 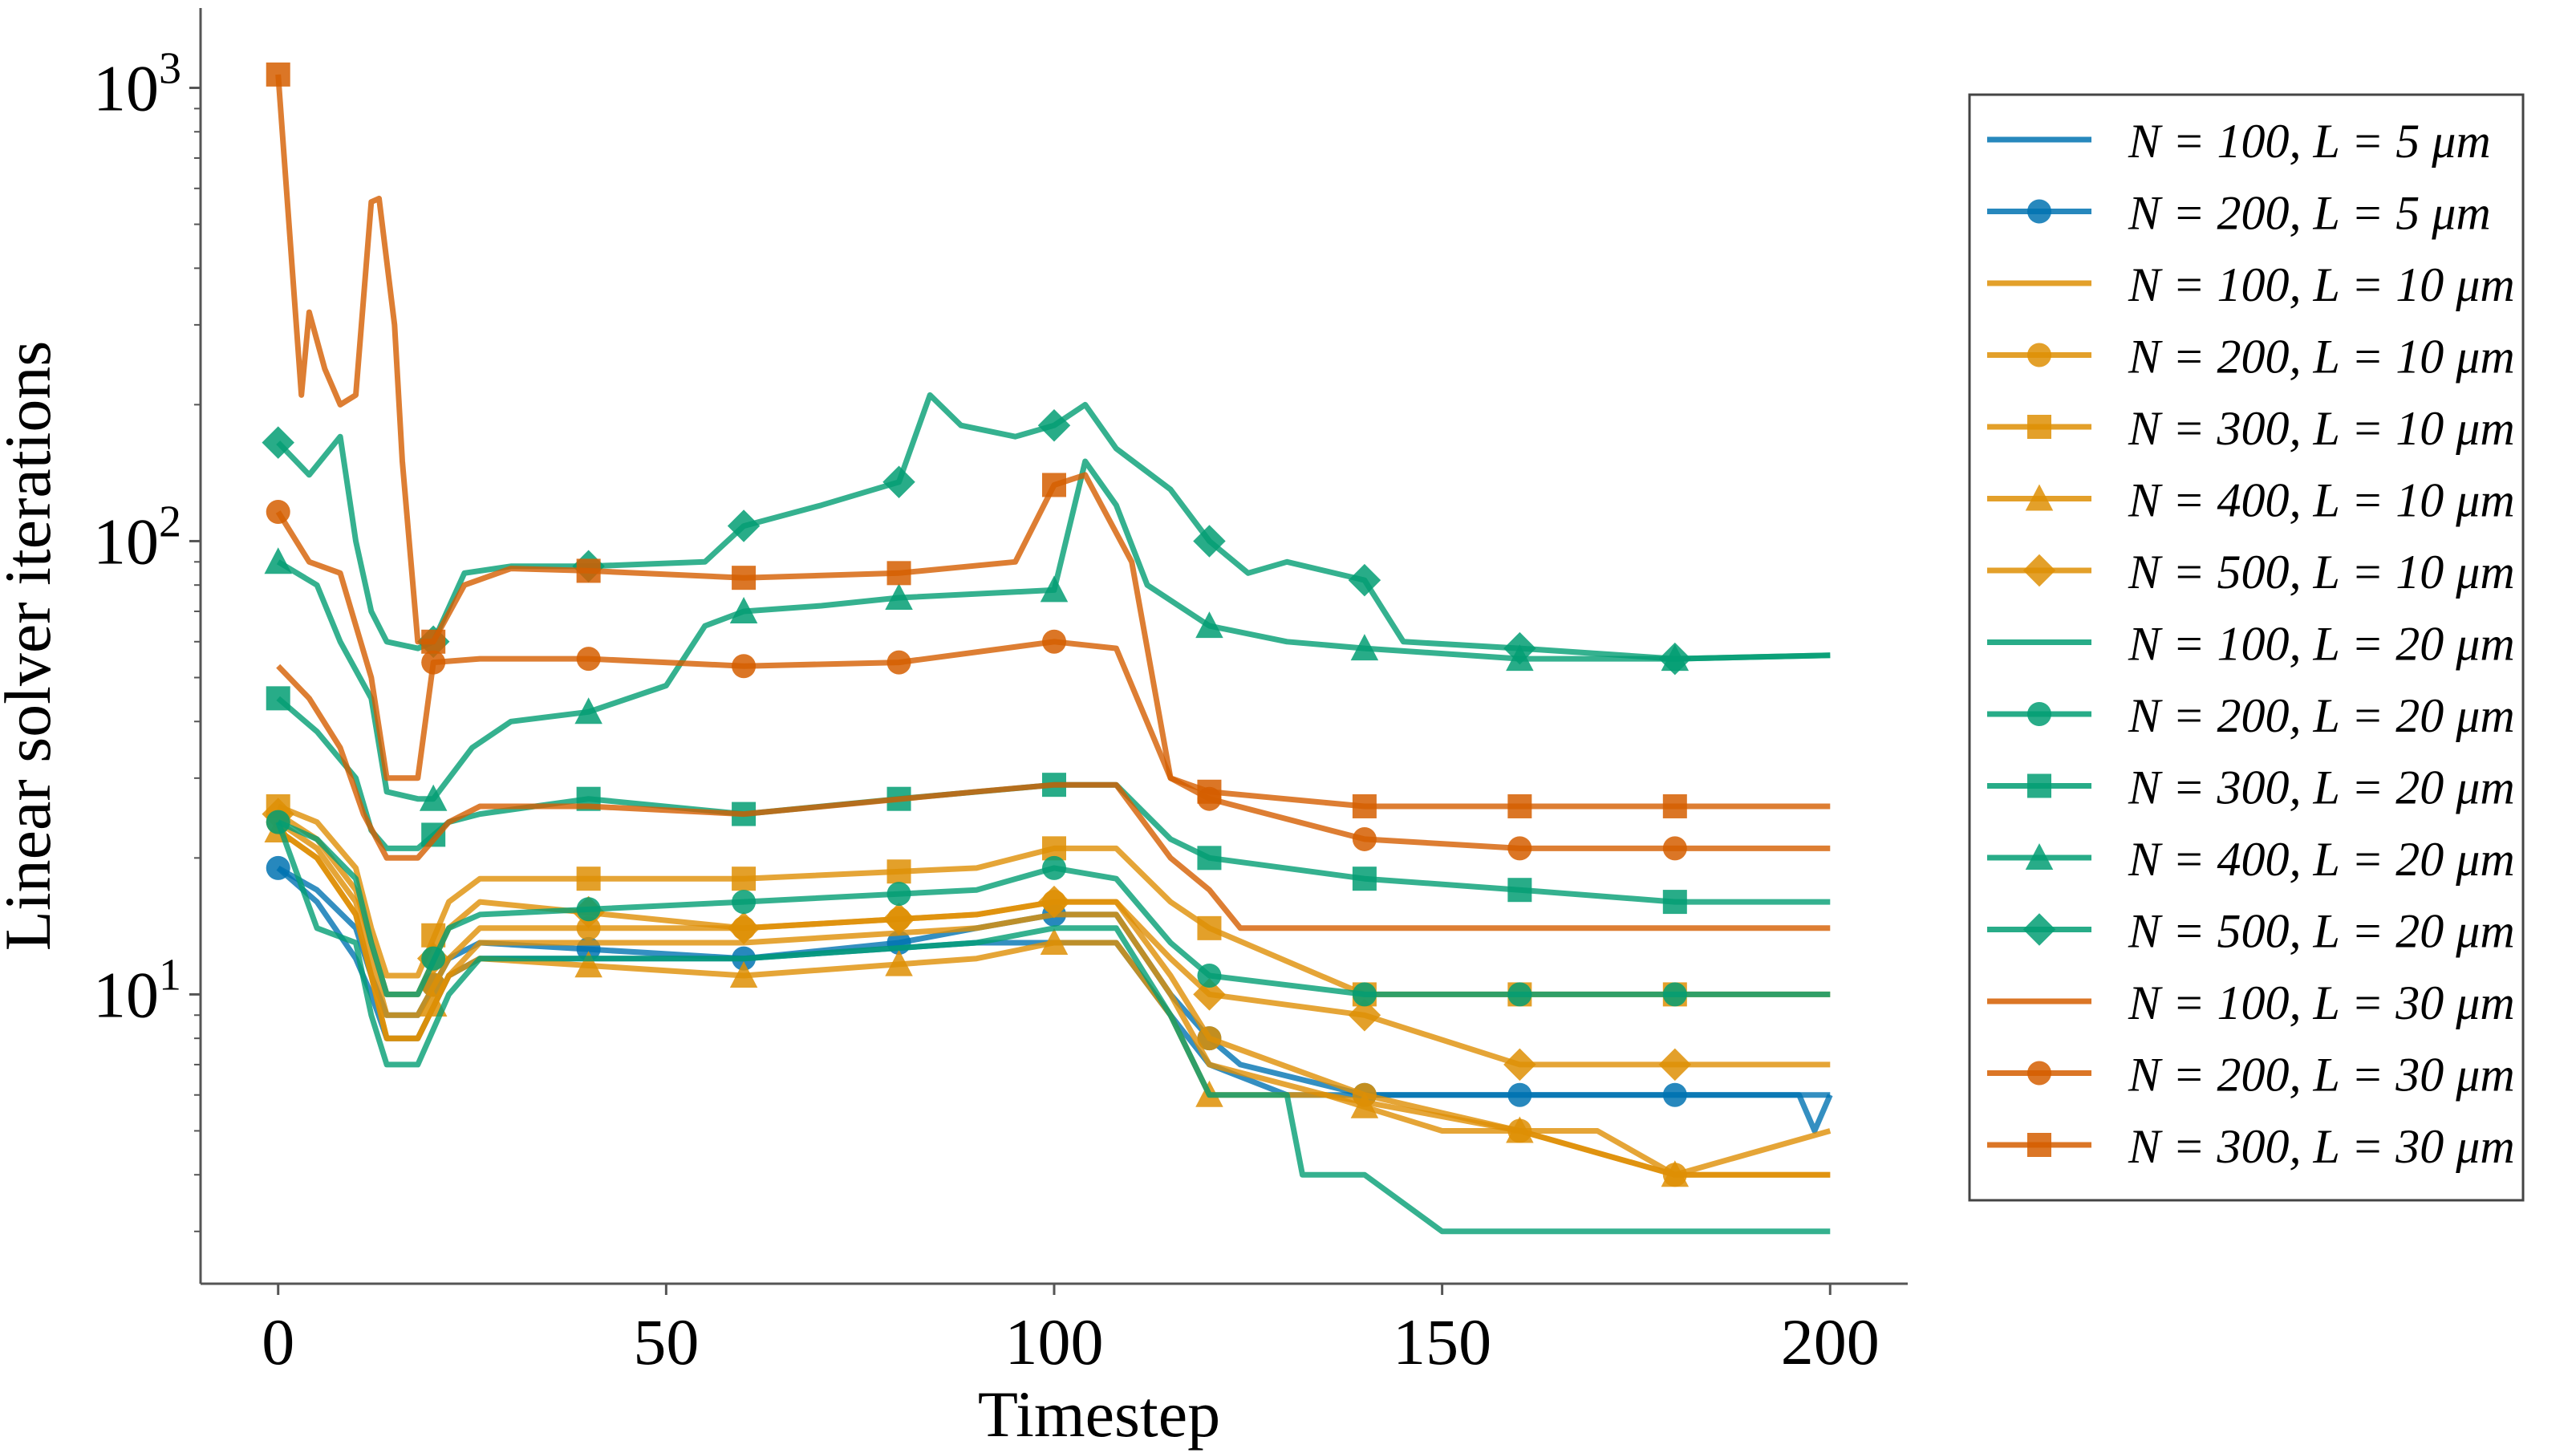 What do you see at coordinates (2251, 859) in the screenshot?
I see `legend-item: N = 400, L = 20 μm` at bounding box center [2251, 859].